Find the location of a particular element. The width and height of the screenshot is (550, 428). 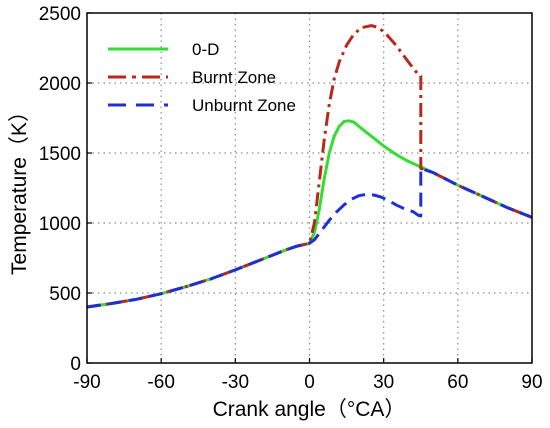

y-axis-title: Temperature（K） is located at coordinates (19, 188).